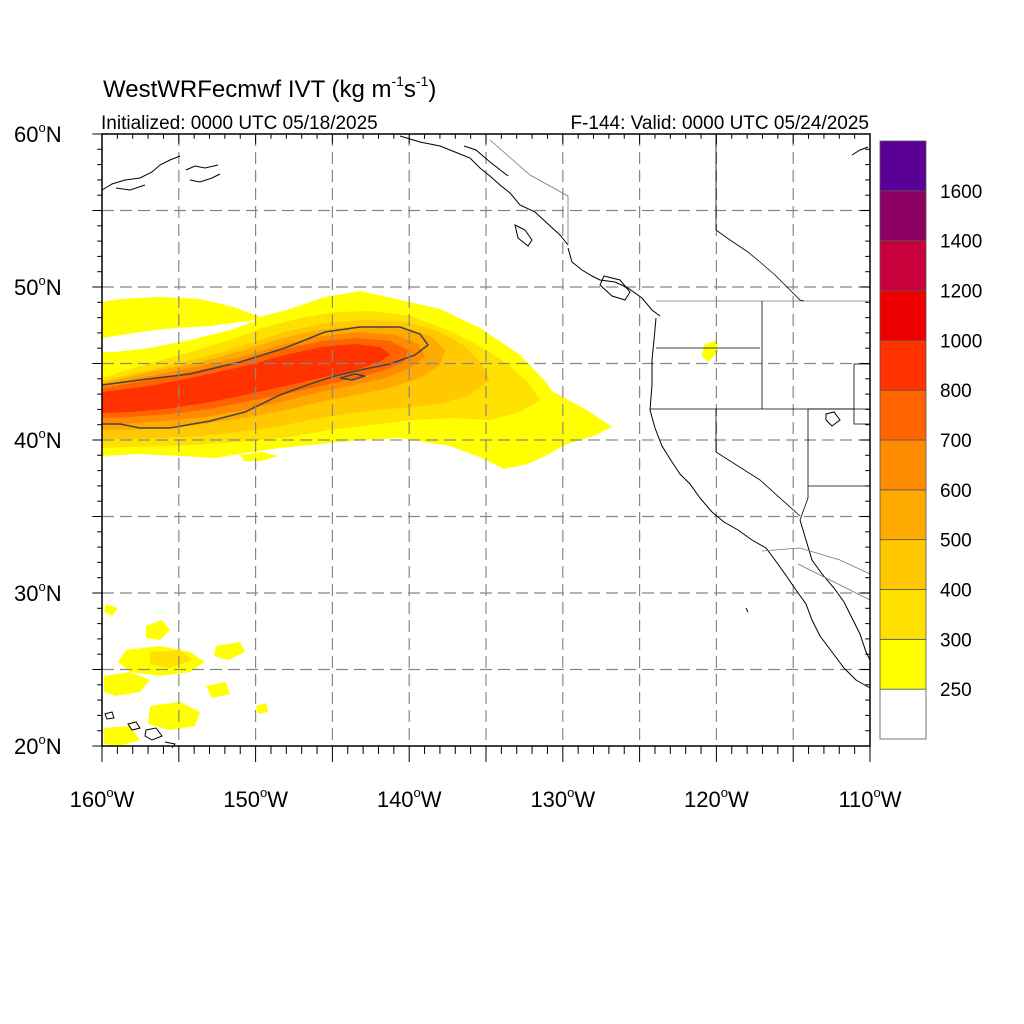 Image resolution: width=1024 pixels, height=1024 pixels. Describe the element at coordinates (255, 798) in the screenshot. I see `lon-label: 150oW` at that location.